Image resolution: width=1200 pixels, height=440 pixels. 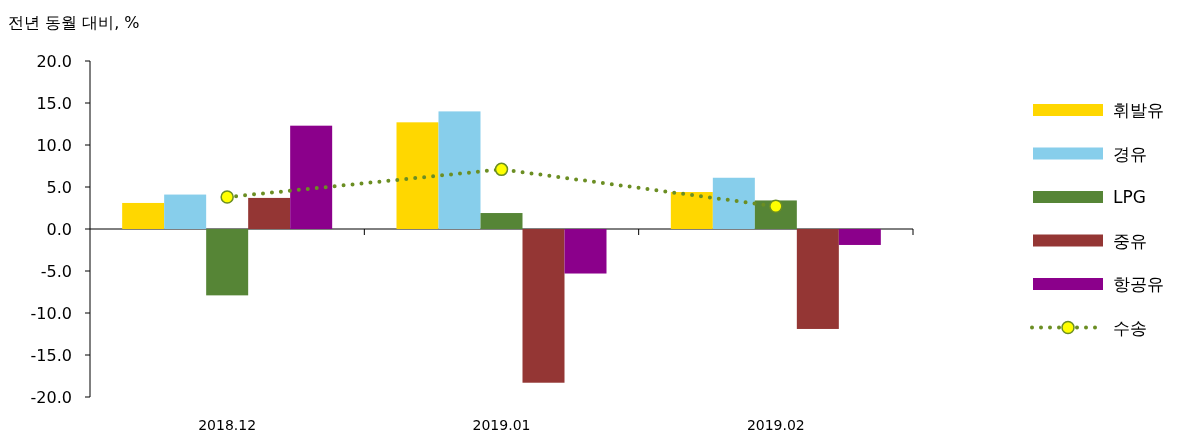 What do you see at coordinates (54, 103) in the screenshot?
I see `y-tick-label: 15.0` at bounding box center [54, 103].